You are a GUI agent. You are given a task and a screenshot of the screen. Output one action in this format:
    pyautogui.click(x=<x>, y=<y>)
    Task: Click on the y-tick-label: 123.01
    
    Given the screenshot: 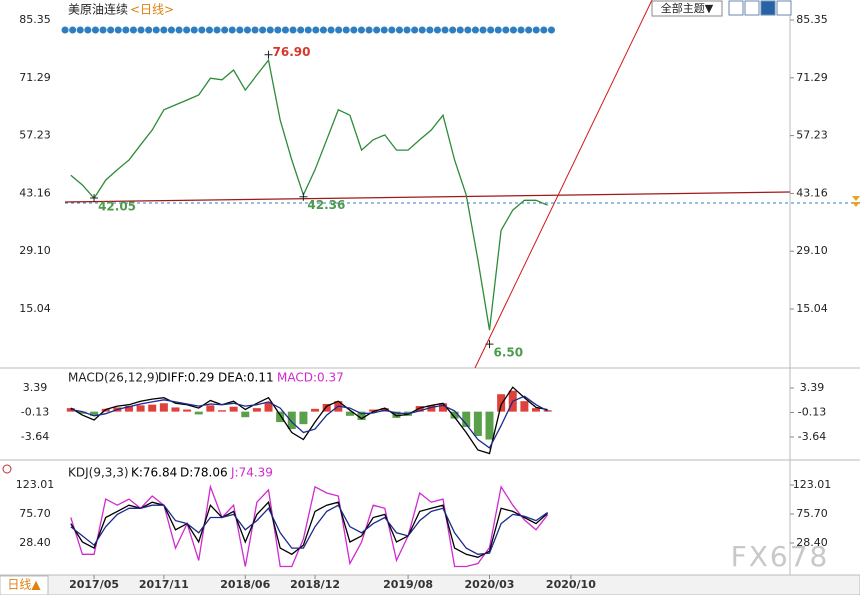 What is the action you would take?
    pyautogui.click(x=35, y=484)
    